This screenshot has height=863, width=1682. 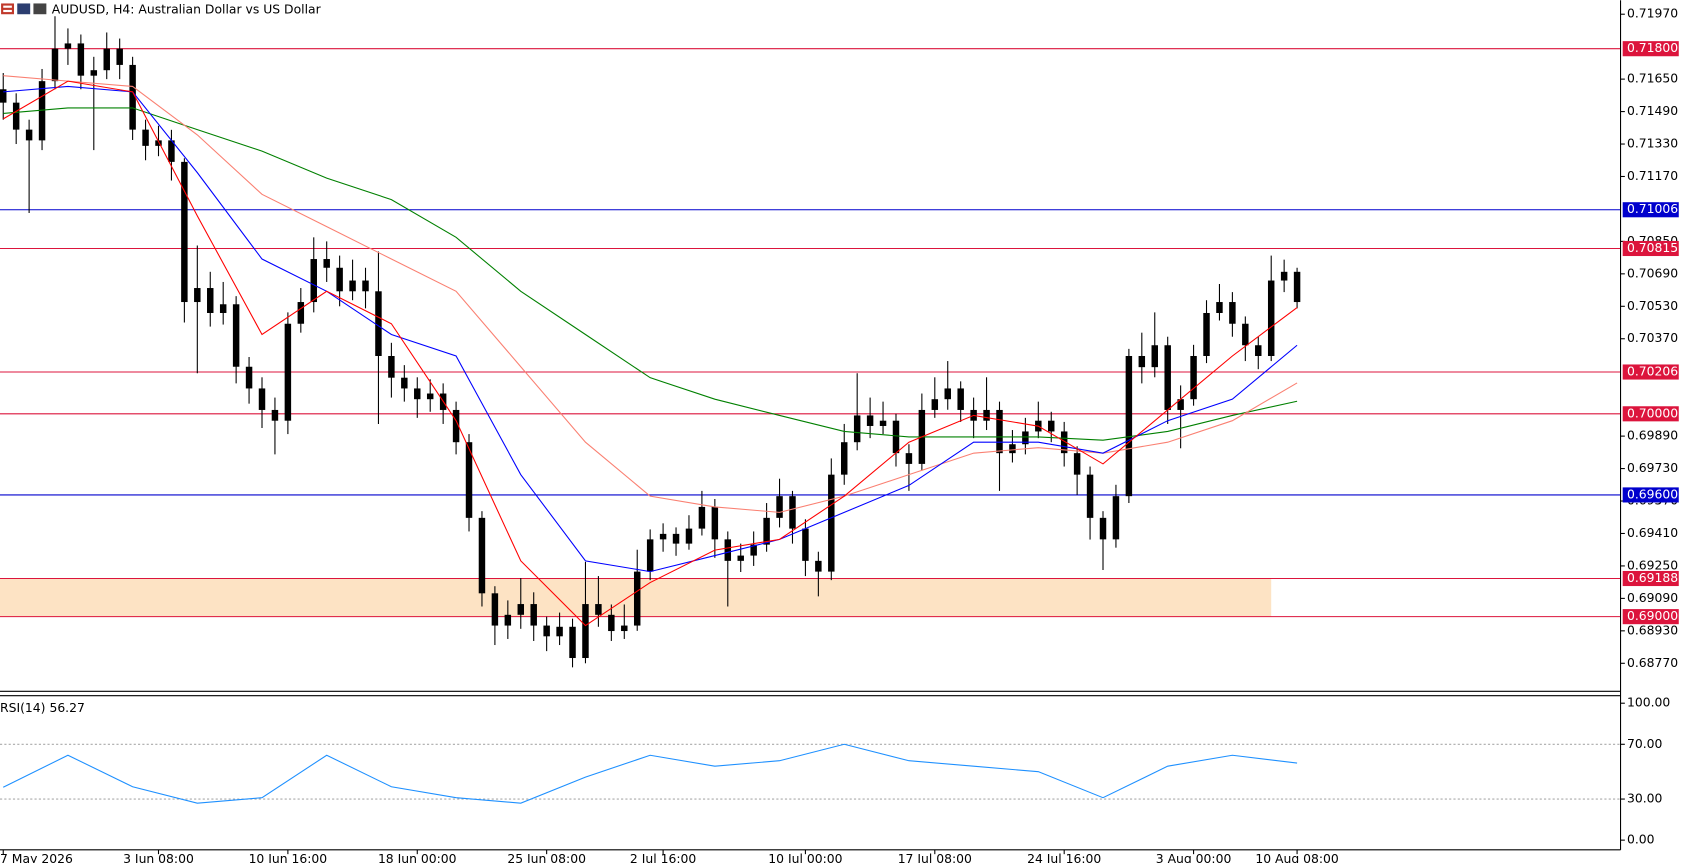 I want to click on y-tick-label: 0.69730, so click(x=1652, y=467).